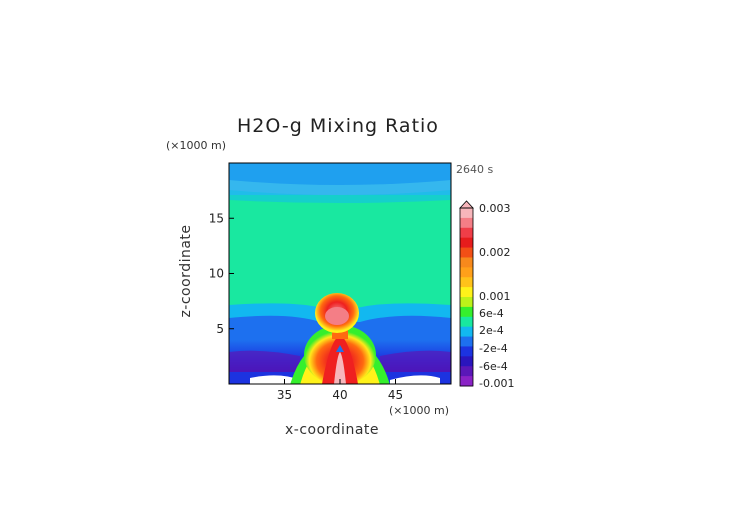 Image resolution: width=752 pixels, height=532 pixels. I want to click on colorbar: 0.003 0.002 0.001 6e-4 2e-4 -2e-4 -6e-4 -0.001, so click(486, 295).